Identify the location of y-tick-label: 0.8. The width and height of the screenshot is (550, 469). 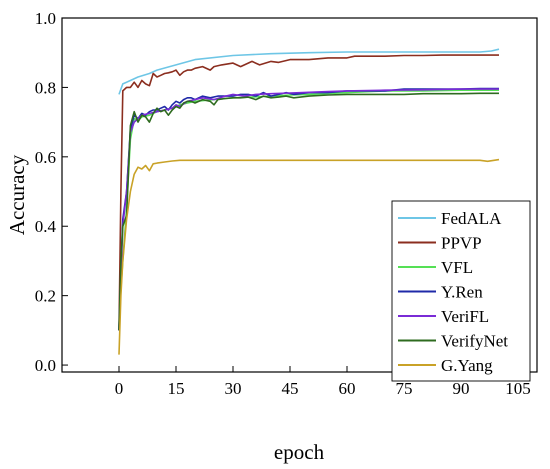
(45, 87).